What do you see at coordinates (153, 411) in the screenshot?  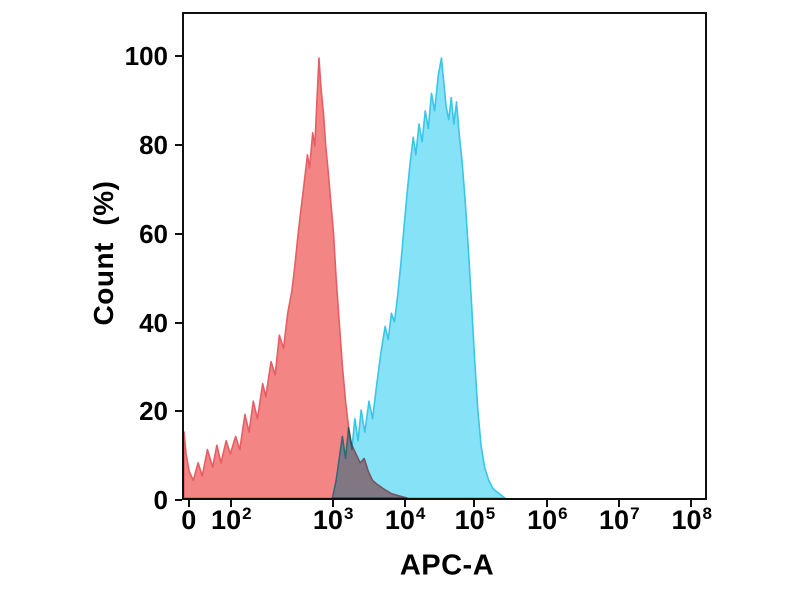 I see `y-tick-label-20: 20` at bounding box center [153, 411].